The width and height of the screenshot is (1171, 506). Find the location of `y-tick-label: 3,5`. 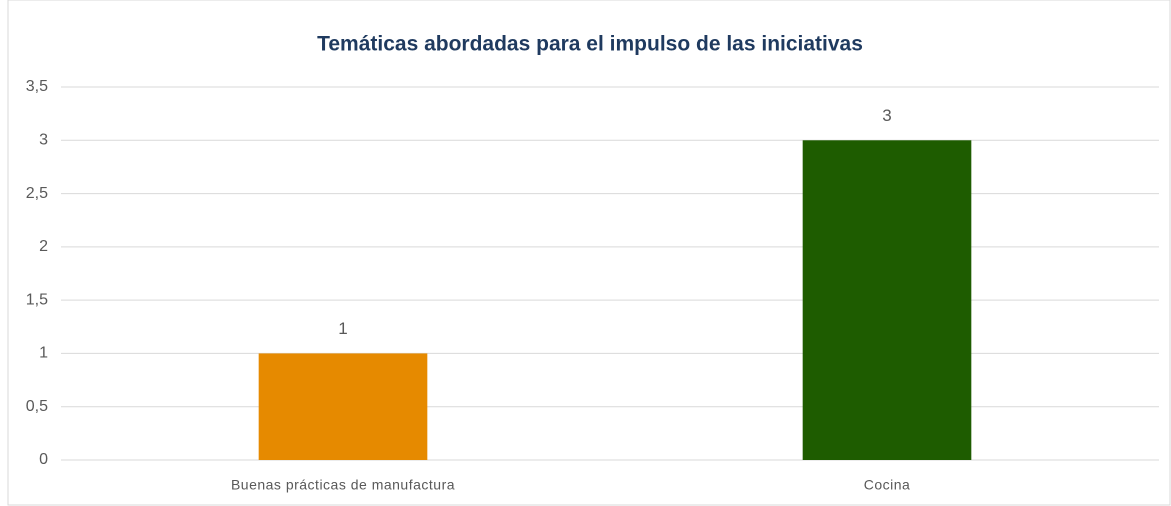

y-tick-label: 3,5 is located at coordinates (37, 86).